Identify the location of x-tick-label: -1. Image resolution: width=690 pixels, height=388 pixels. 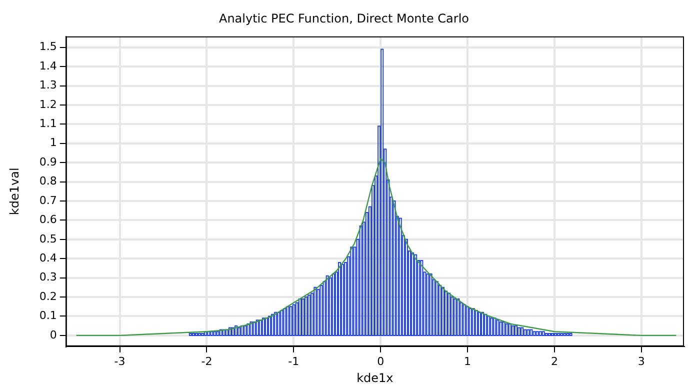
(294, 361).